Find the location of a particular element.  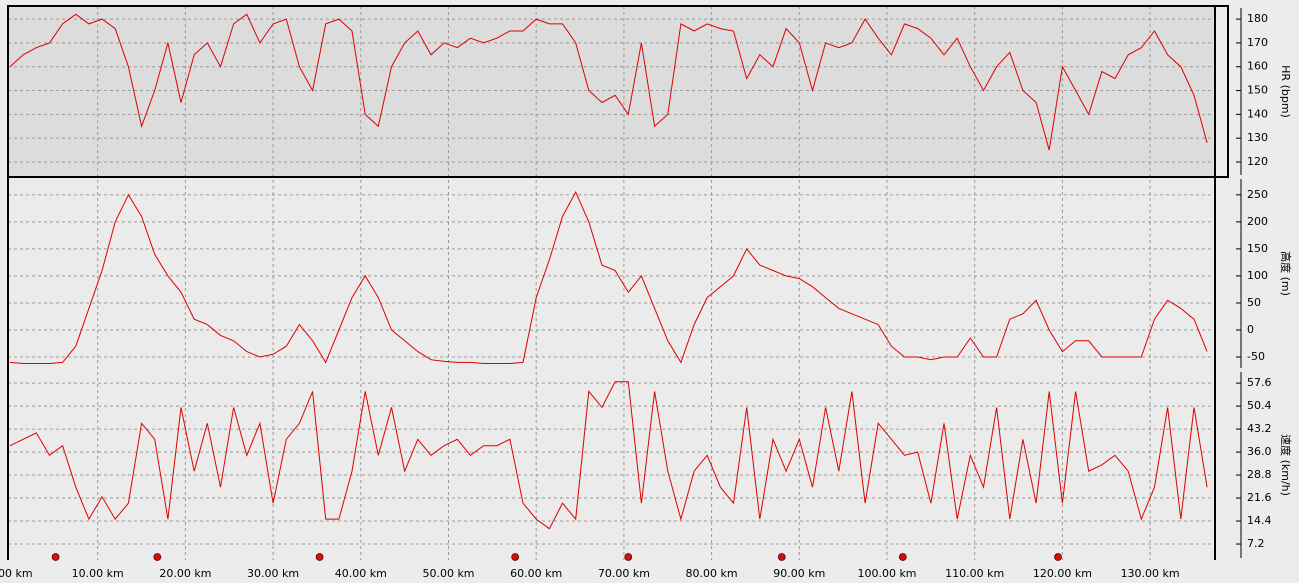

y-tick-label: 130 is located at coordinates (1257, 137).